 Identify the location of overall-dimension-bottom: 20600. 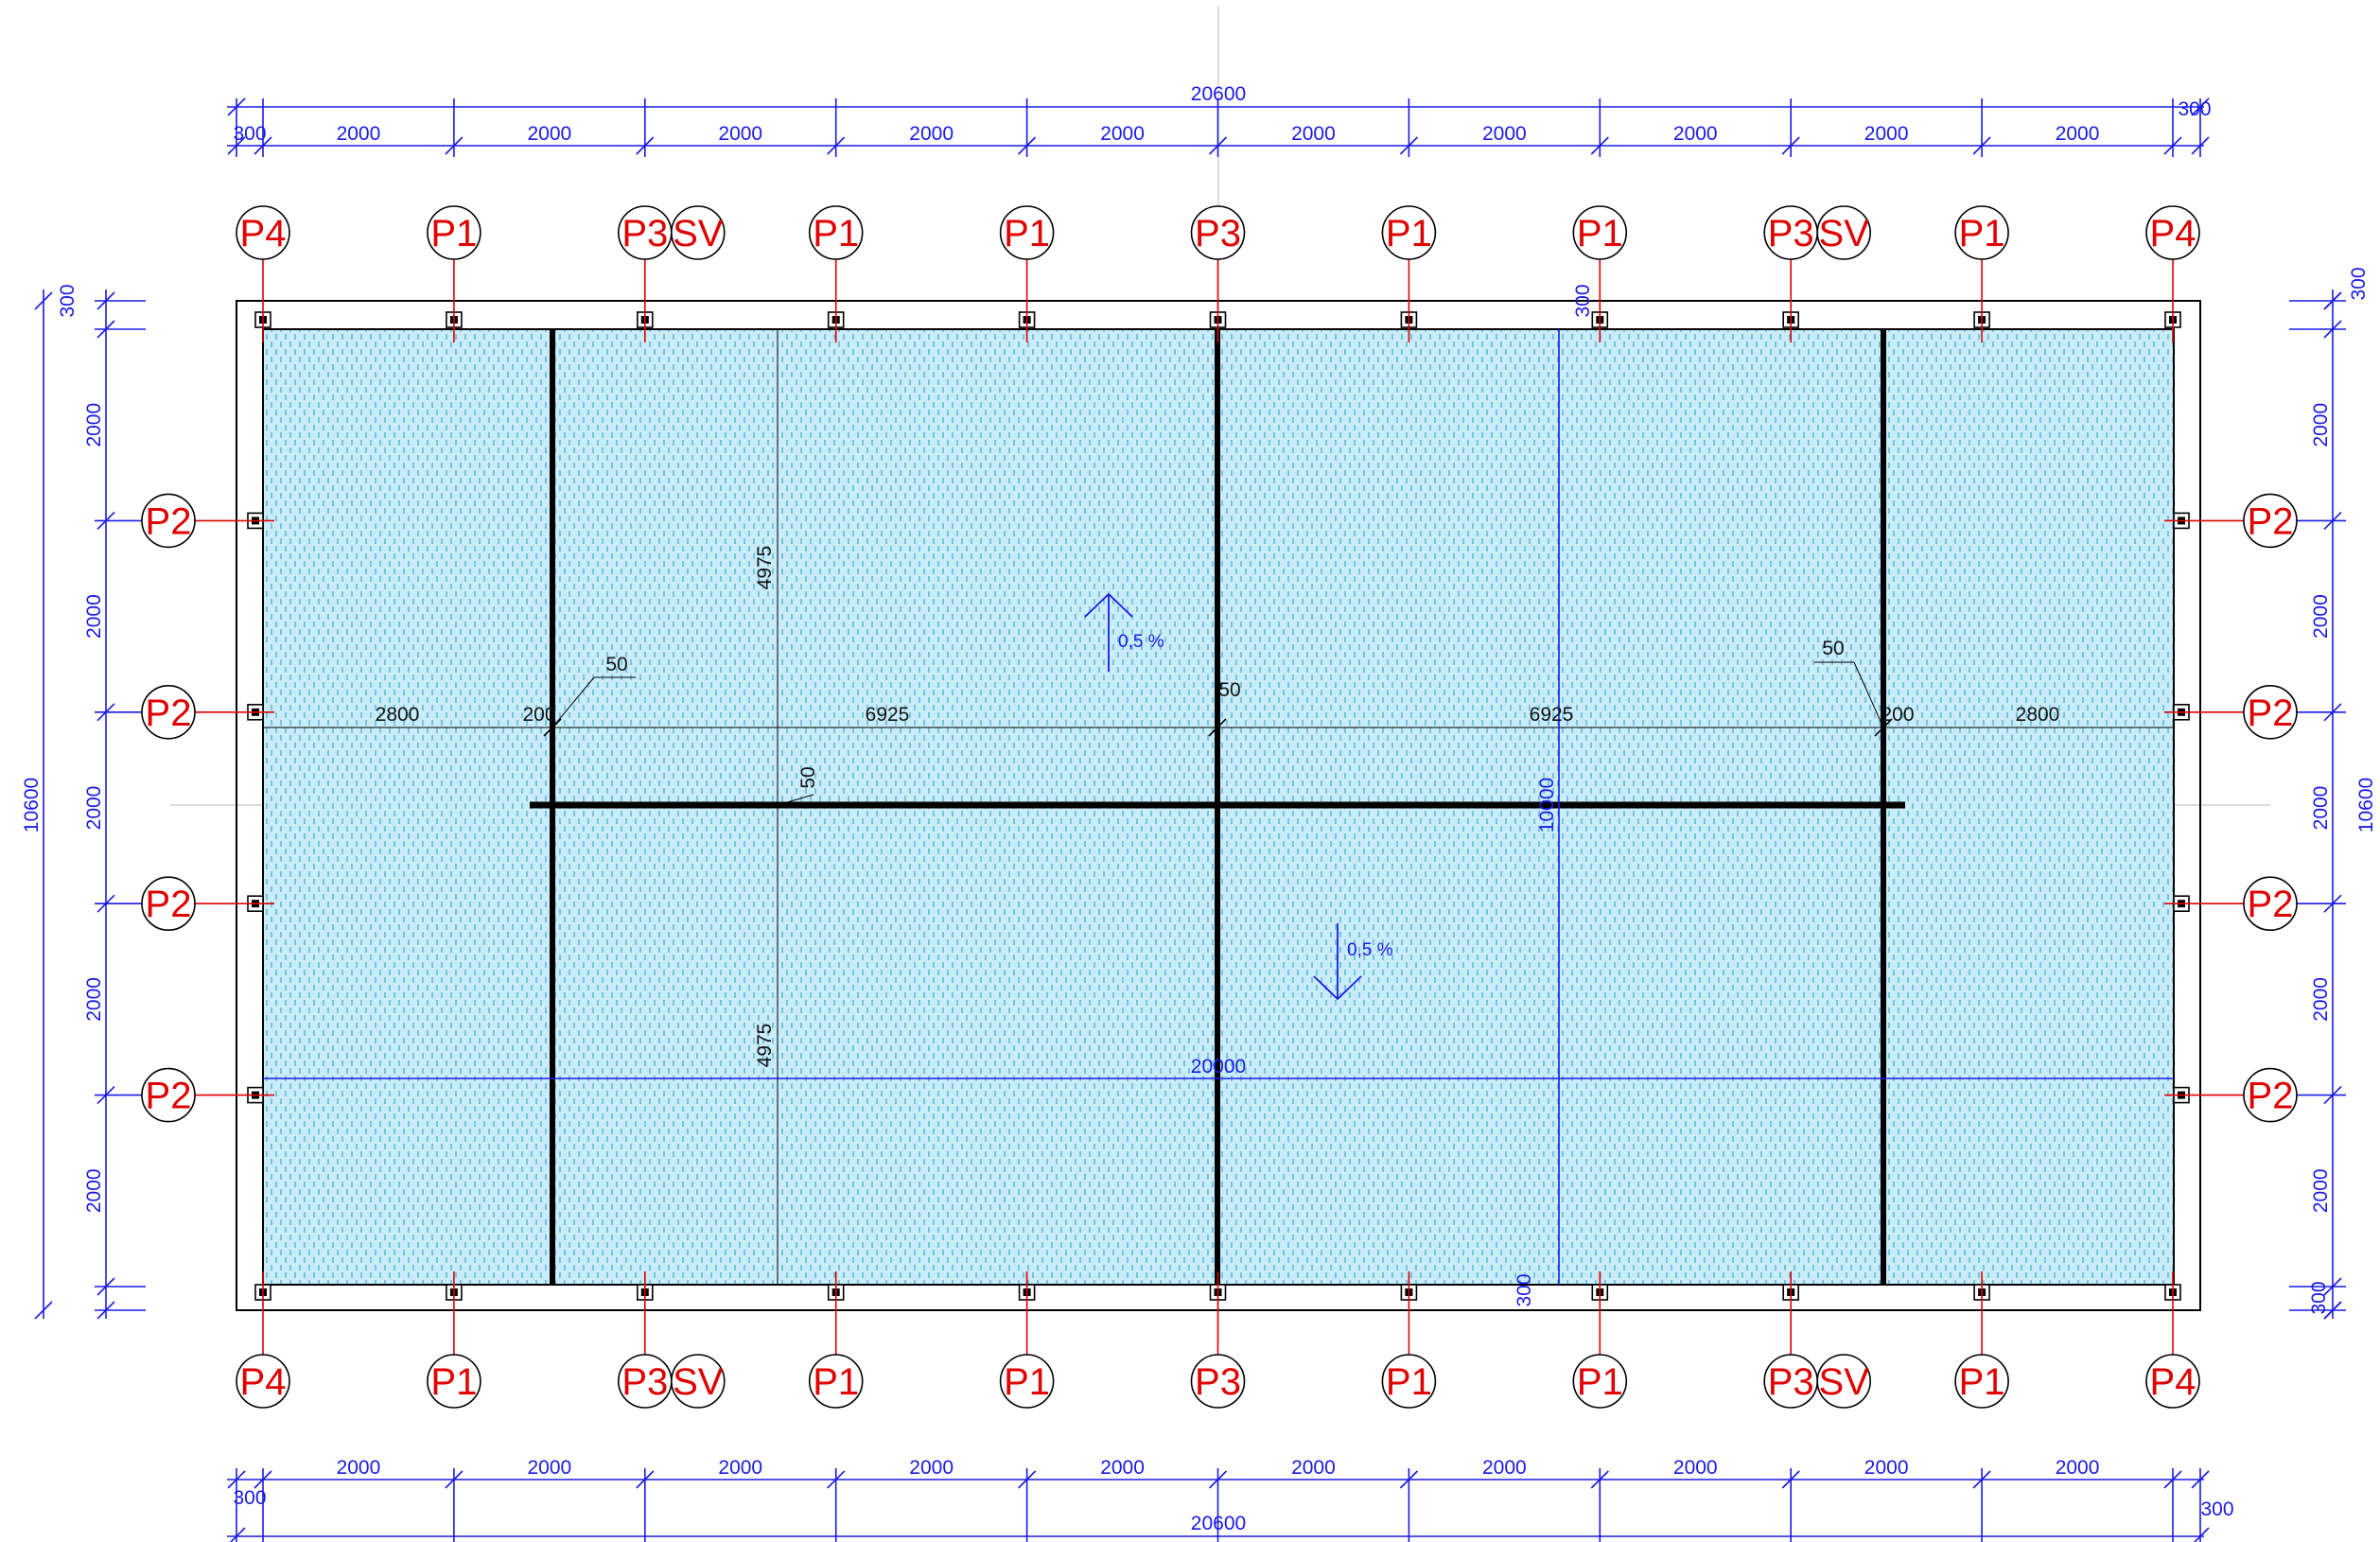
(1218, 1523).